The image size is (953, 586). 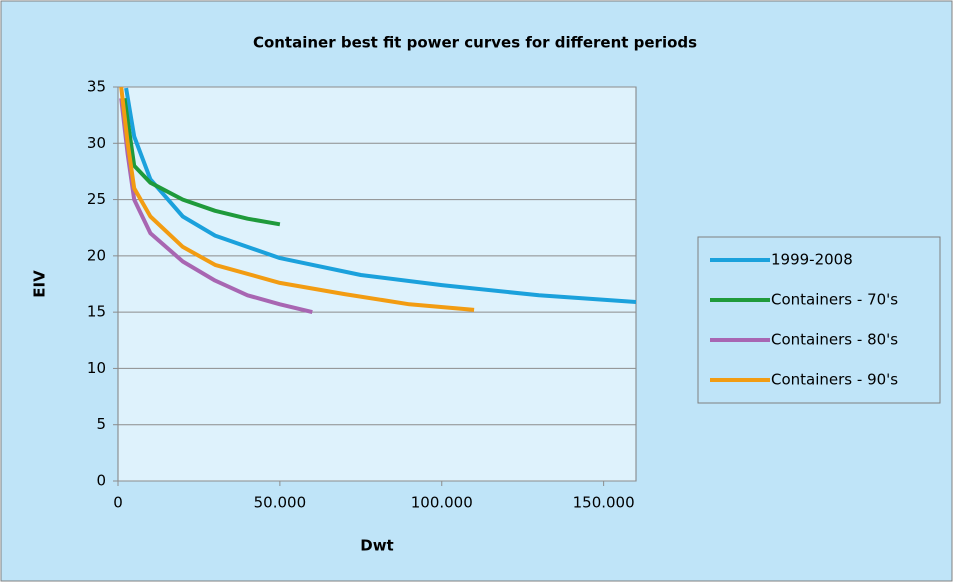 What do you see at coordinates (819, 320) in the screenshot?
I see `legend` at bounding box center [819, 320].